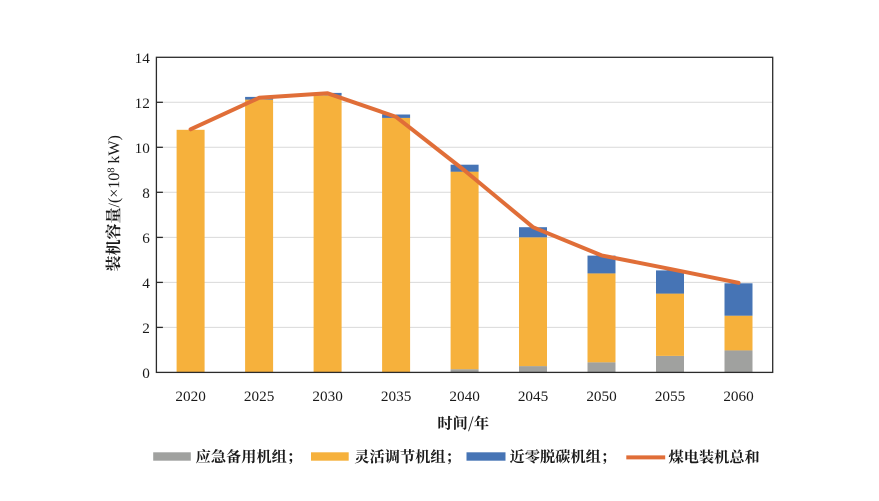 The width and height of the screenshot is (879, 501). I want to click on svg-text: 2040, so click(464, 396).